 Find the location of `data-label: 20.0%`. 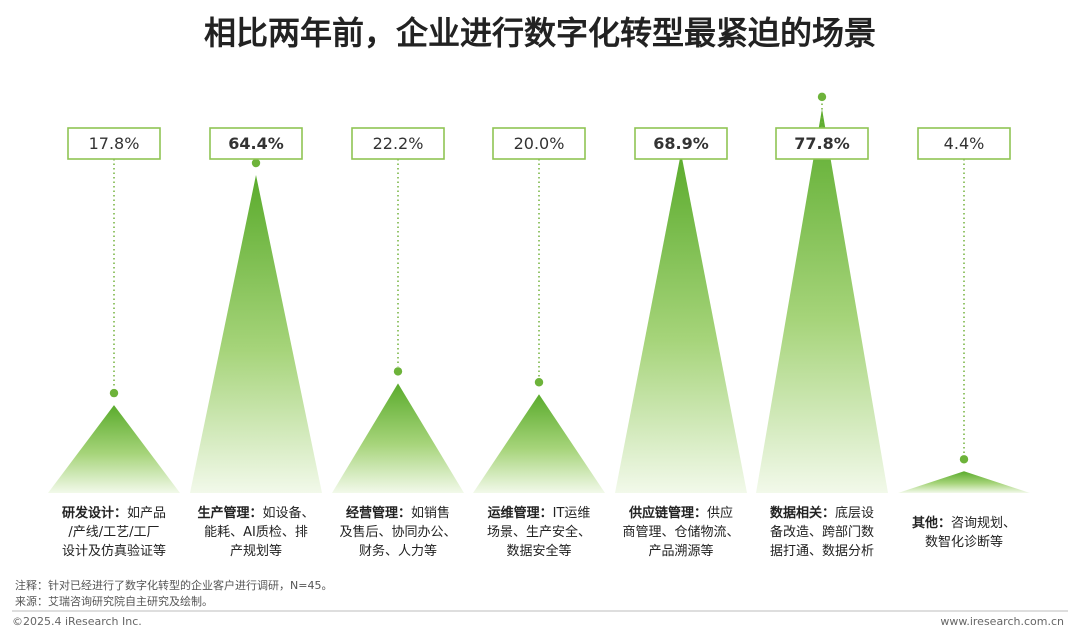

data-label: 20.0% is located at coordinates (539, 143).